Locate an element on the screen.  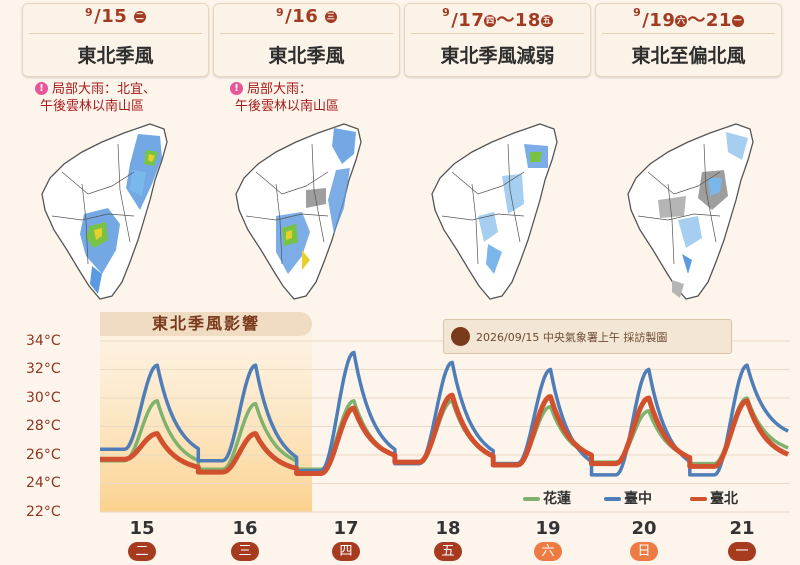
panel-0915: 9/15 二 東北季風 is located at coordinates (115, 40).